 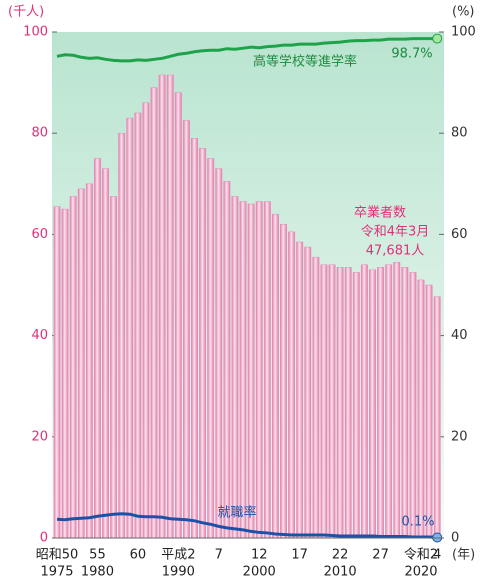 What do you see at coordinates (380, 555) in the screenshot?
I see `x-tick-label: 27` at bounding box center [380, 555].